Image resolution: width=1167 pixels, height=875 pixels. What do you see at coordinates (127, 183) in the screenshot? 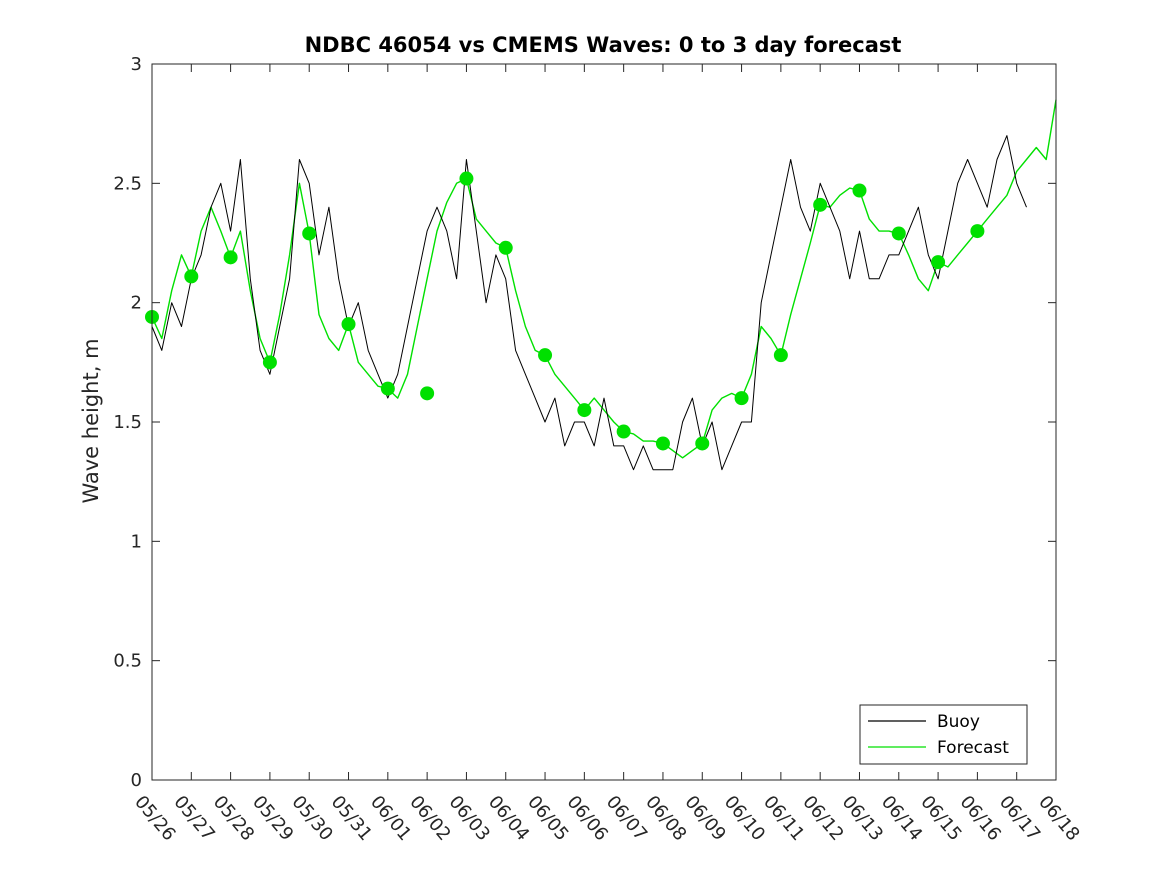
I see `y-tick-label: 2.5` at bounding box center [127, 183].